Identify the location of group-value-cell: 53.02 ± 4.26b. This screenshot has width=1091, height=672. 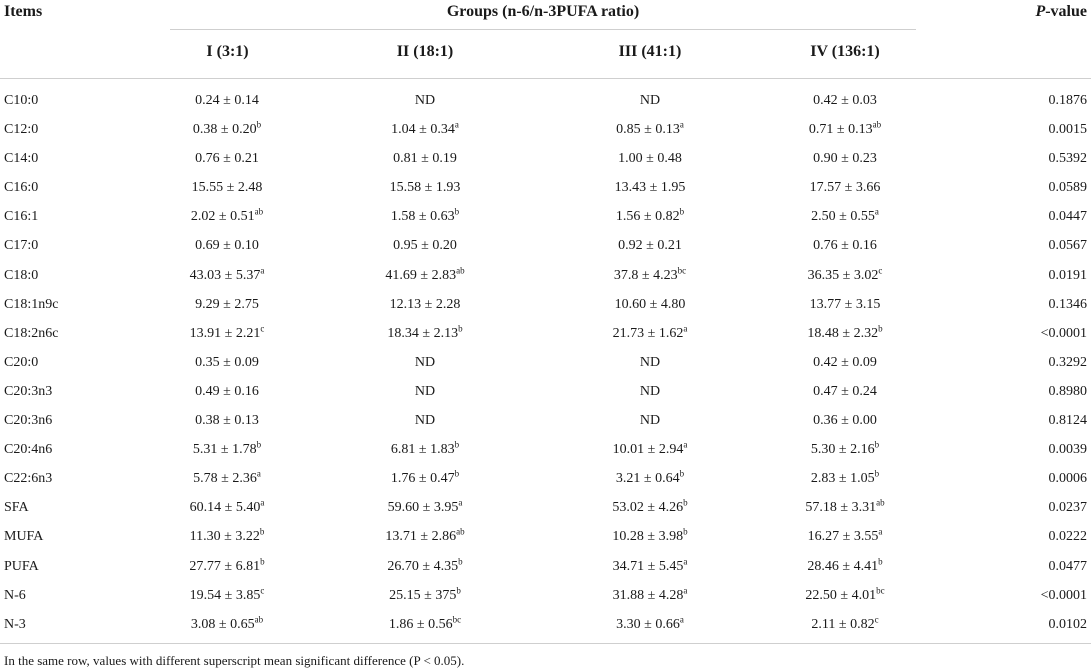
(650, 507).